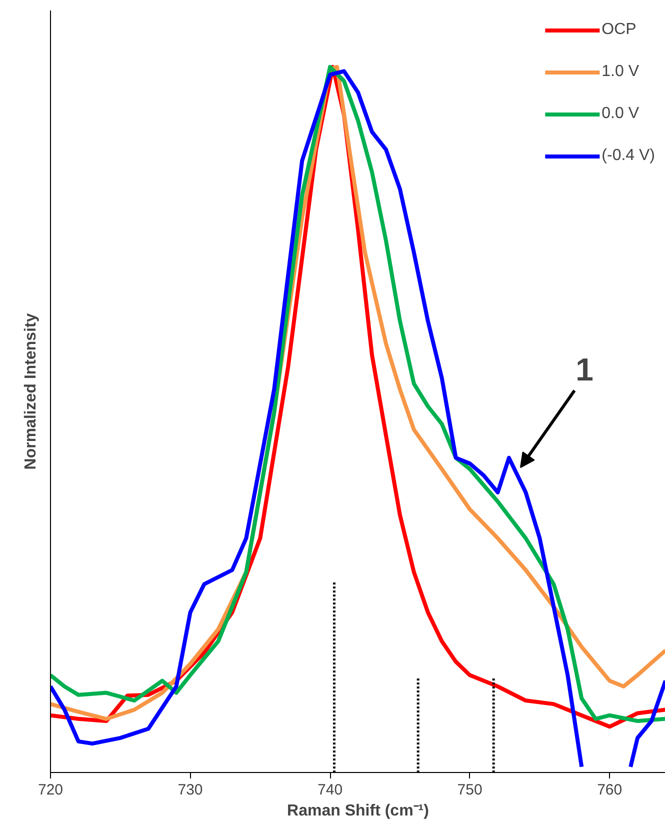 This screenshot has height=822, width=665. What do you see at coordinates (31, 391) in the screenshot?
I see `y-axis-title: Normalized Intensity` at bounding box center [31, 391].